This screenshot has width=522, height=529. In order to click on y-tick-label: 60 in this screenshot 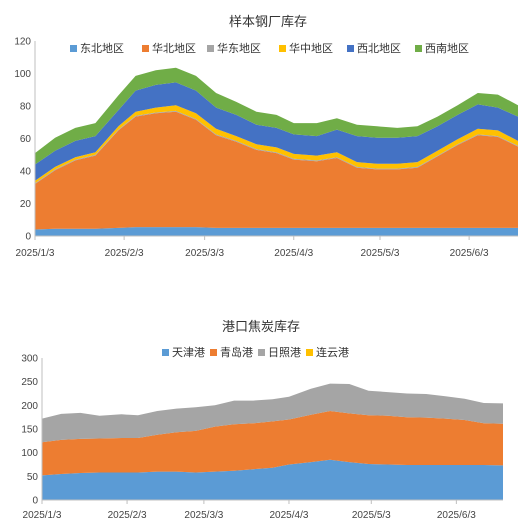, I will do `click(26, 139)`.